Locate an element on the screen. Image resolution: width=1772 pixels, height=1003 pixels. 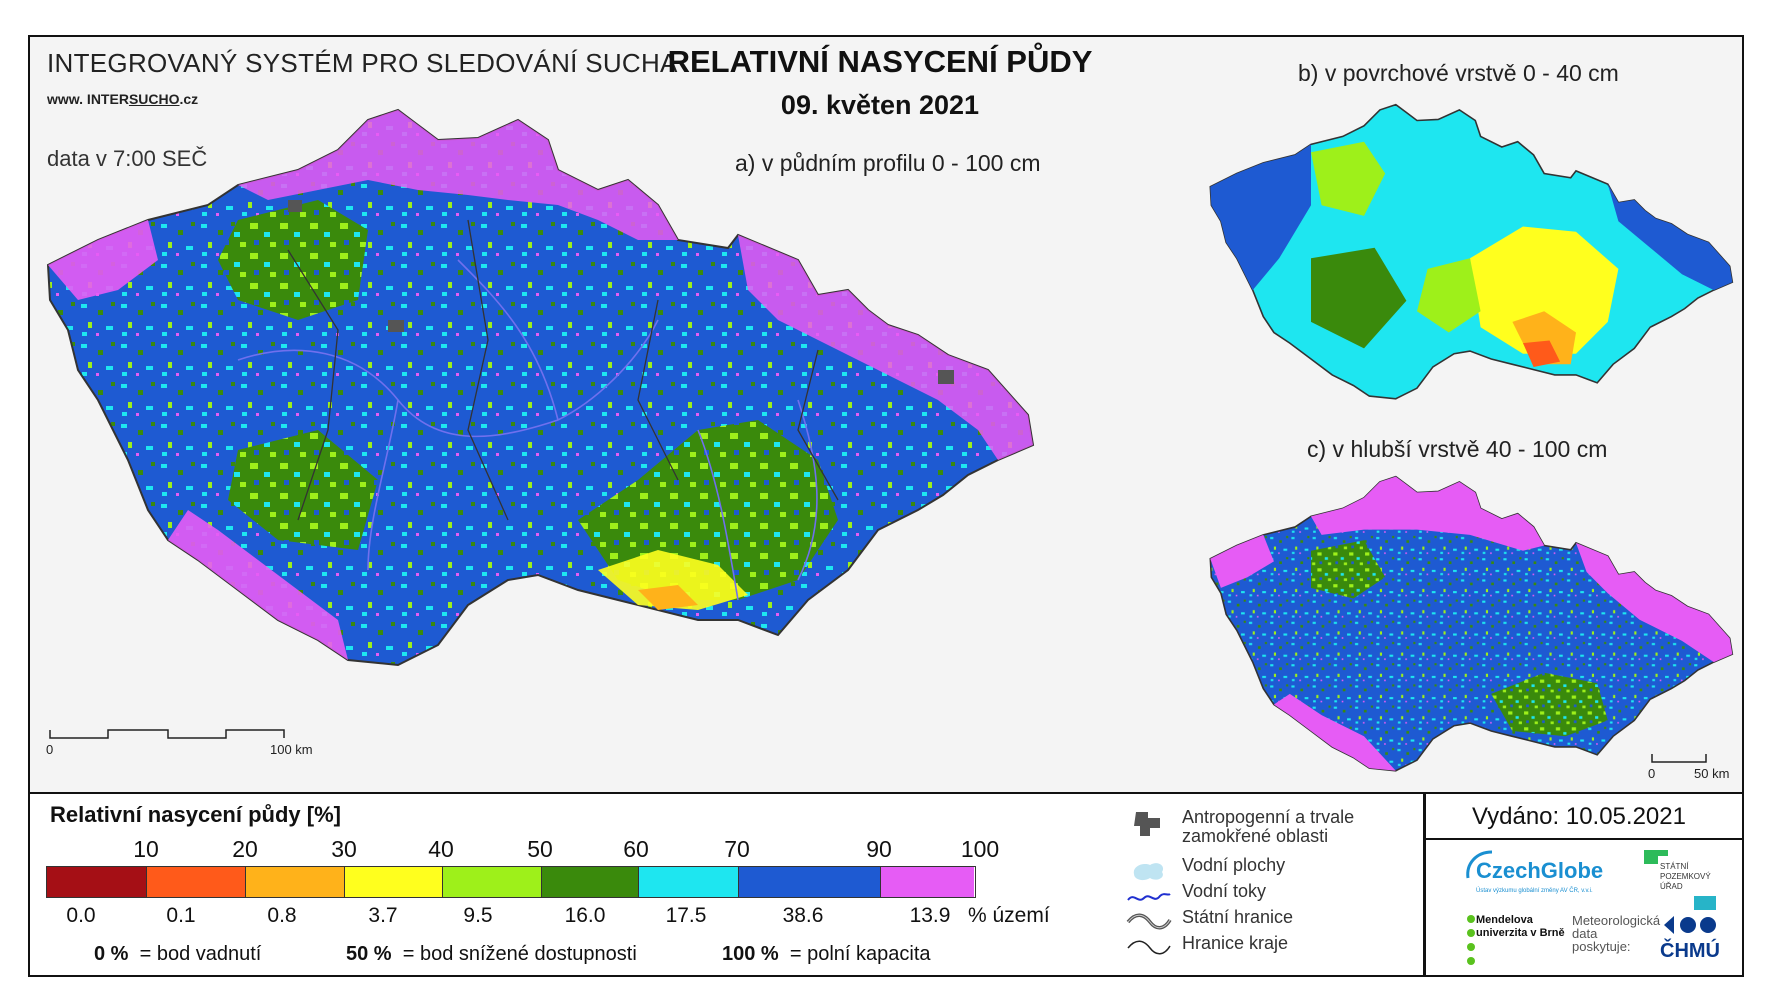
river-icon is located at coordinates (1149, 897).